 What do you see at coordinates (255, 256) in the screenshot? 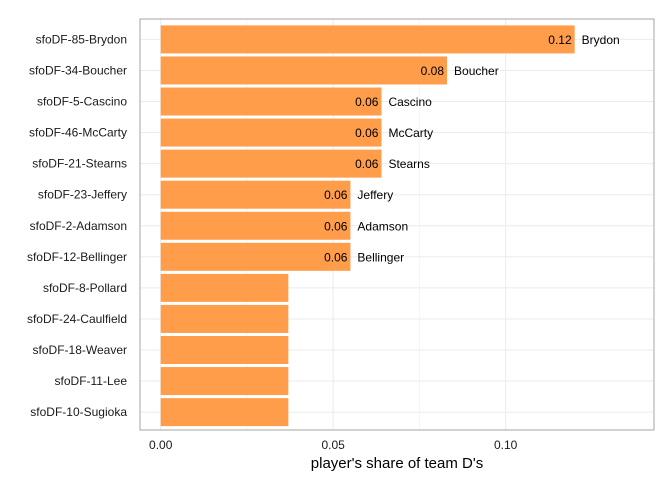
I see `bar-sfoDF-12-Bellinger` at bounding box center [255, 256].